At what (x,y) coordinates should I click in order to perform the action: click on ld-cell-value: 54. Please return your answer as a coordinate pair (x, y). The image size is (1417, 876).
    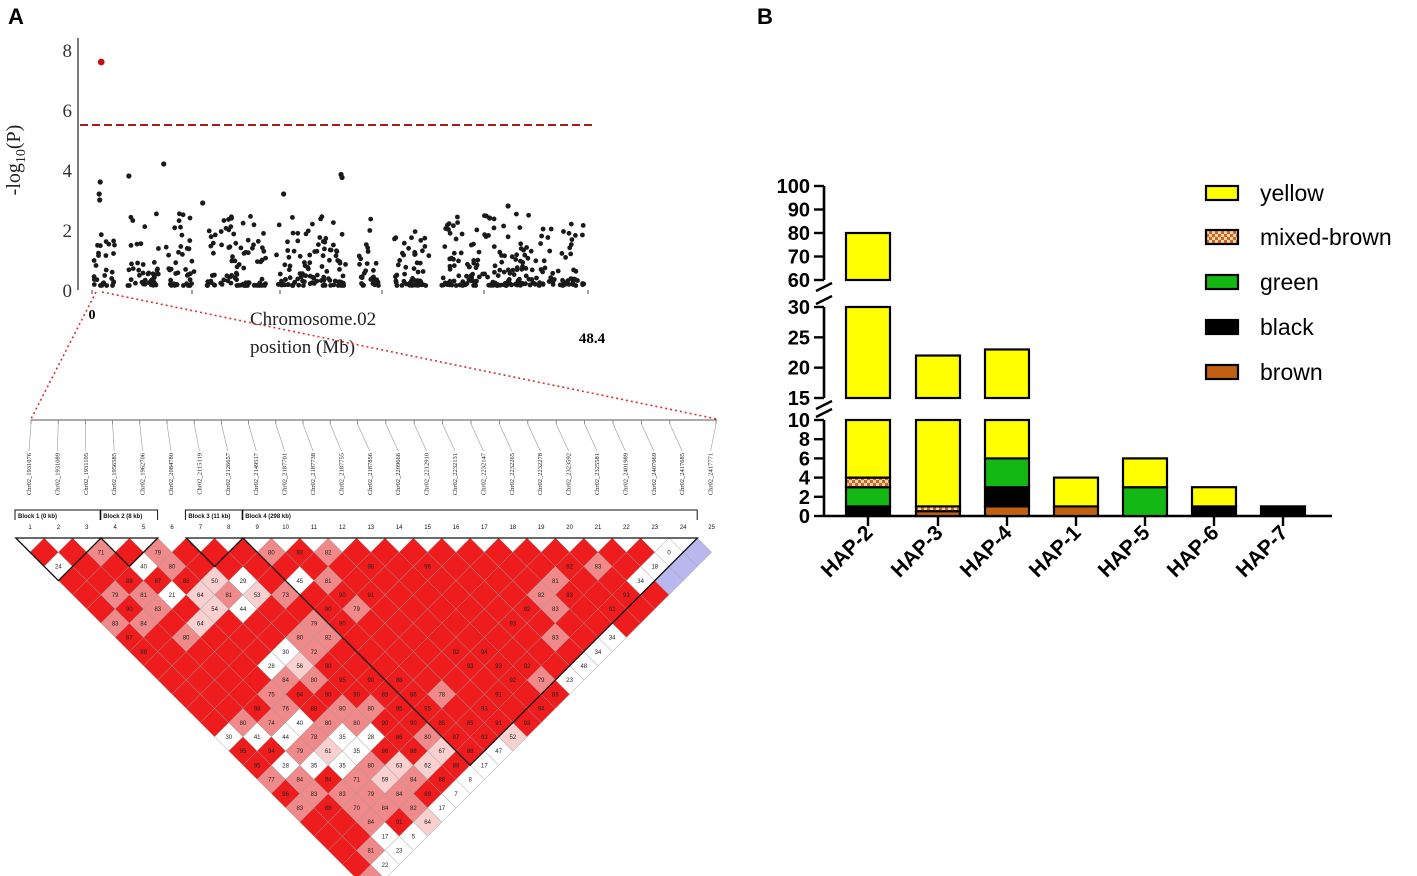
    Looking at the image, I should click on (214, 610).